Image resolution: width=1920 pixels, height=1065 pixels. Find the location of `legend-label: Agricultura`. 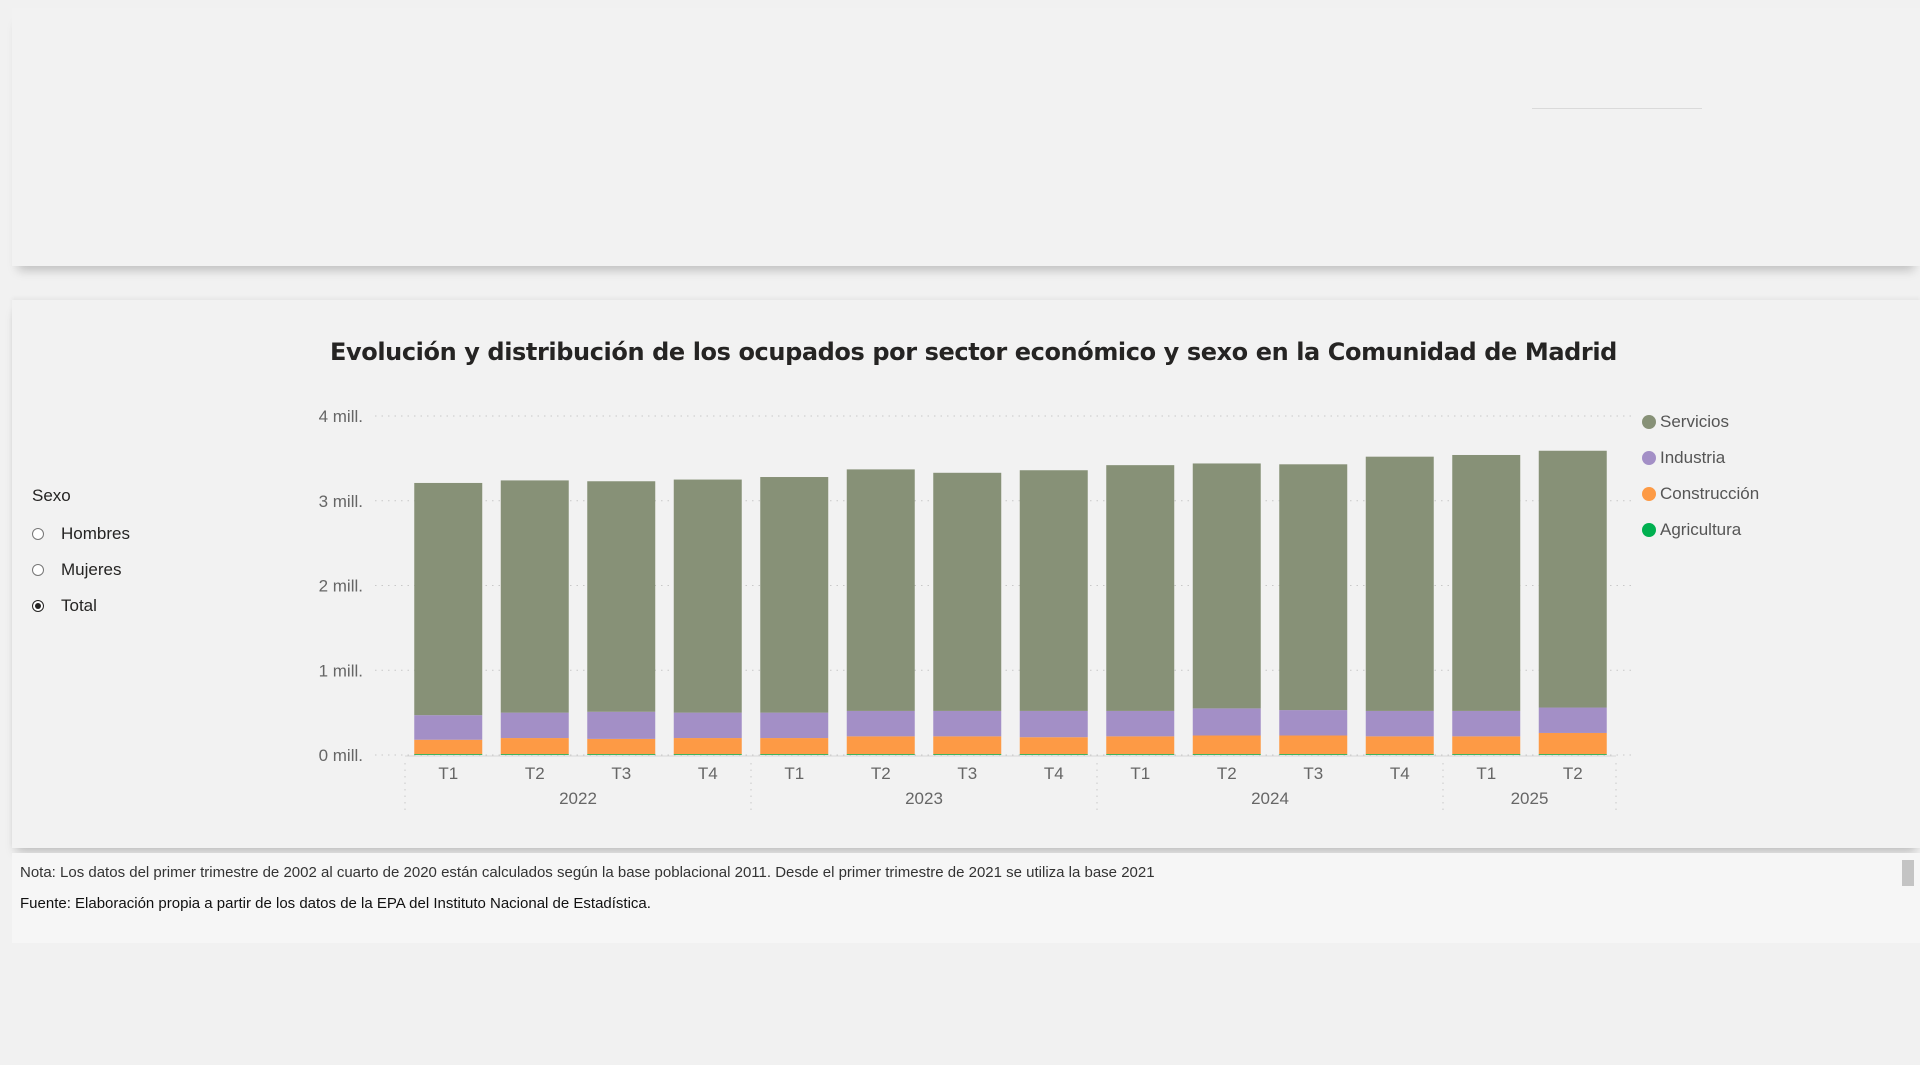

legend-label: Agricultura is located at coordinates (1701, 529).